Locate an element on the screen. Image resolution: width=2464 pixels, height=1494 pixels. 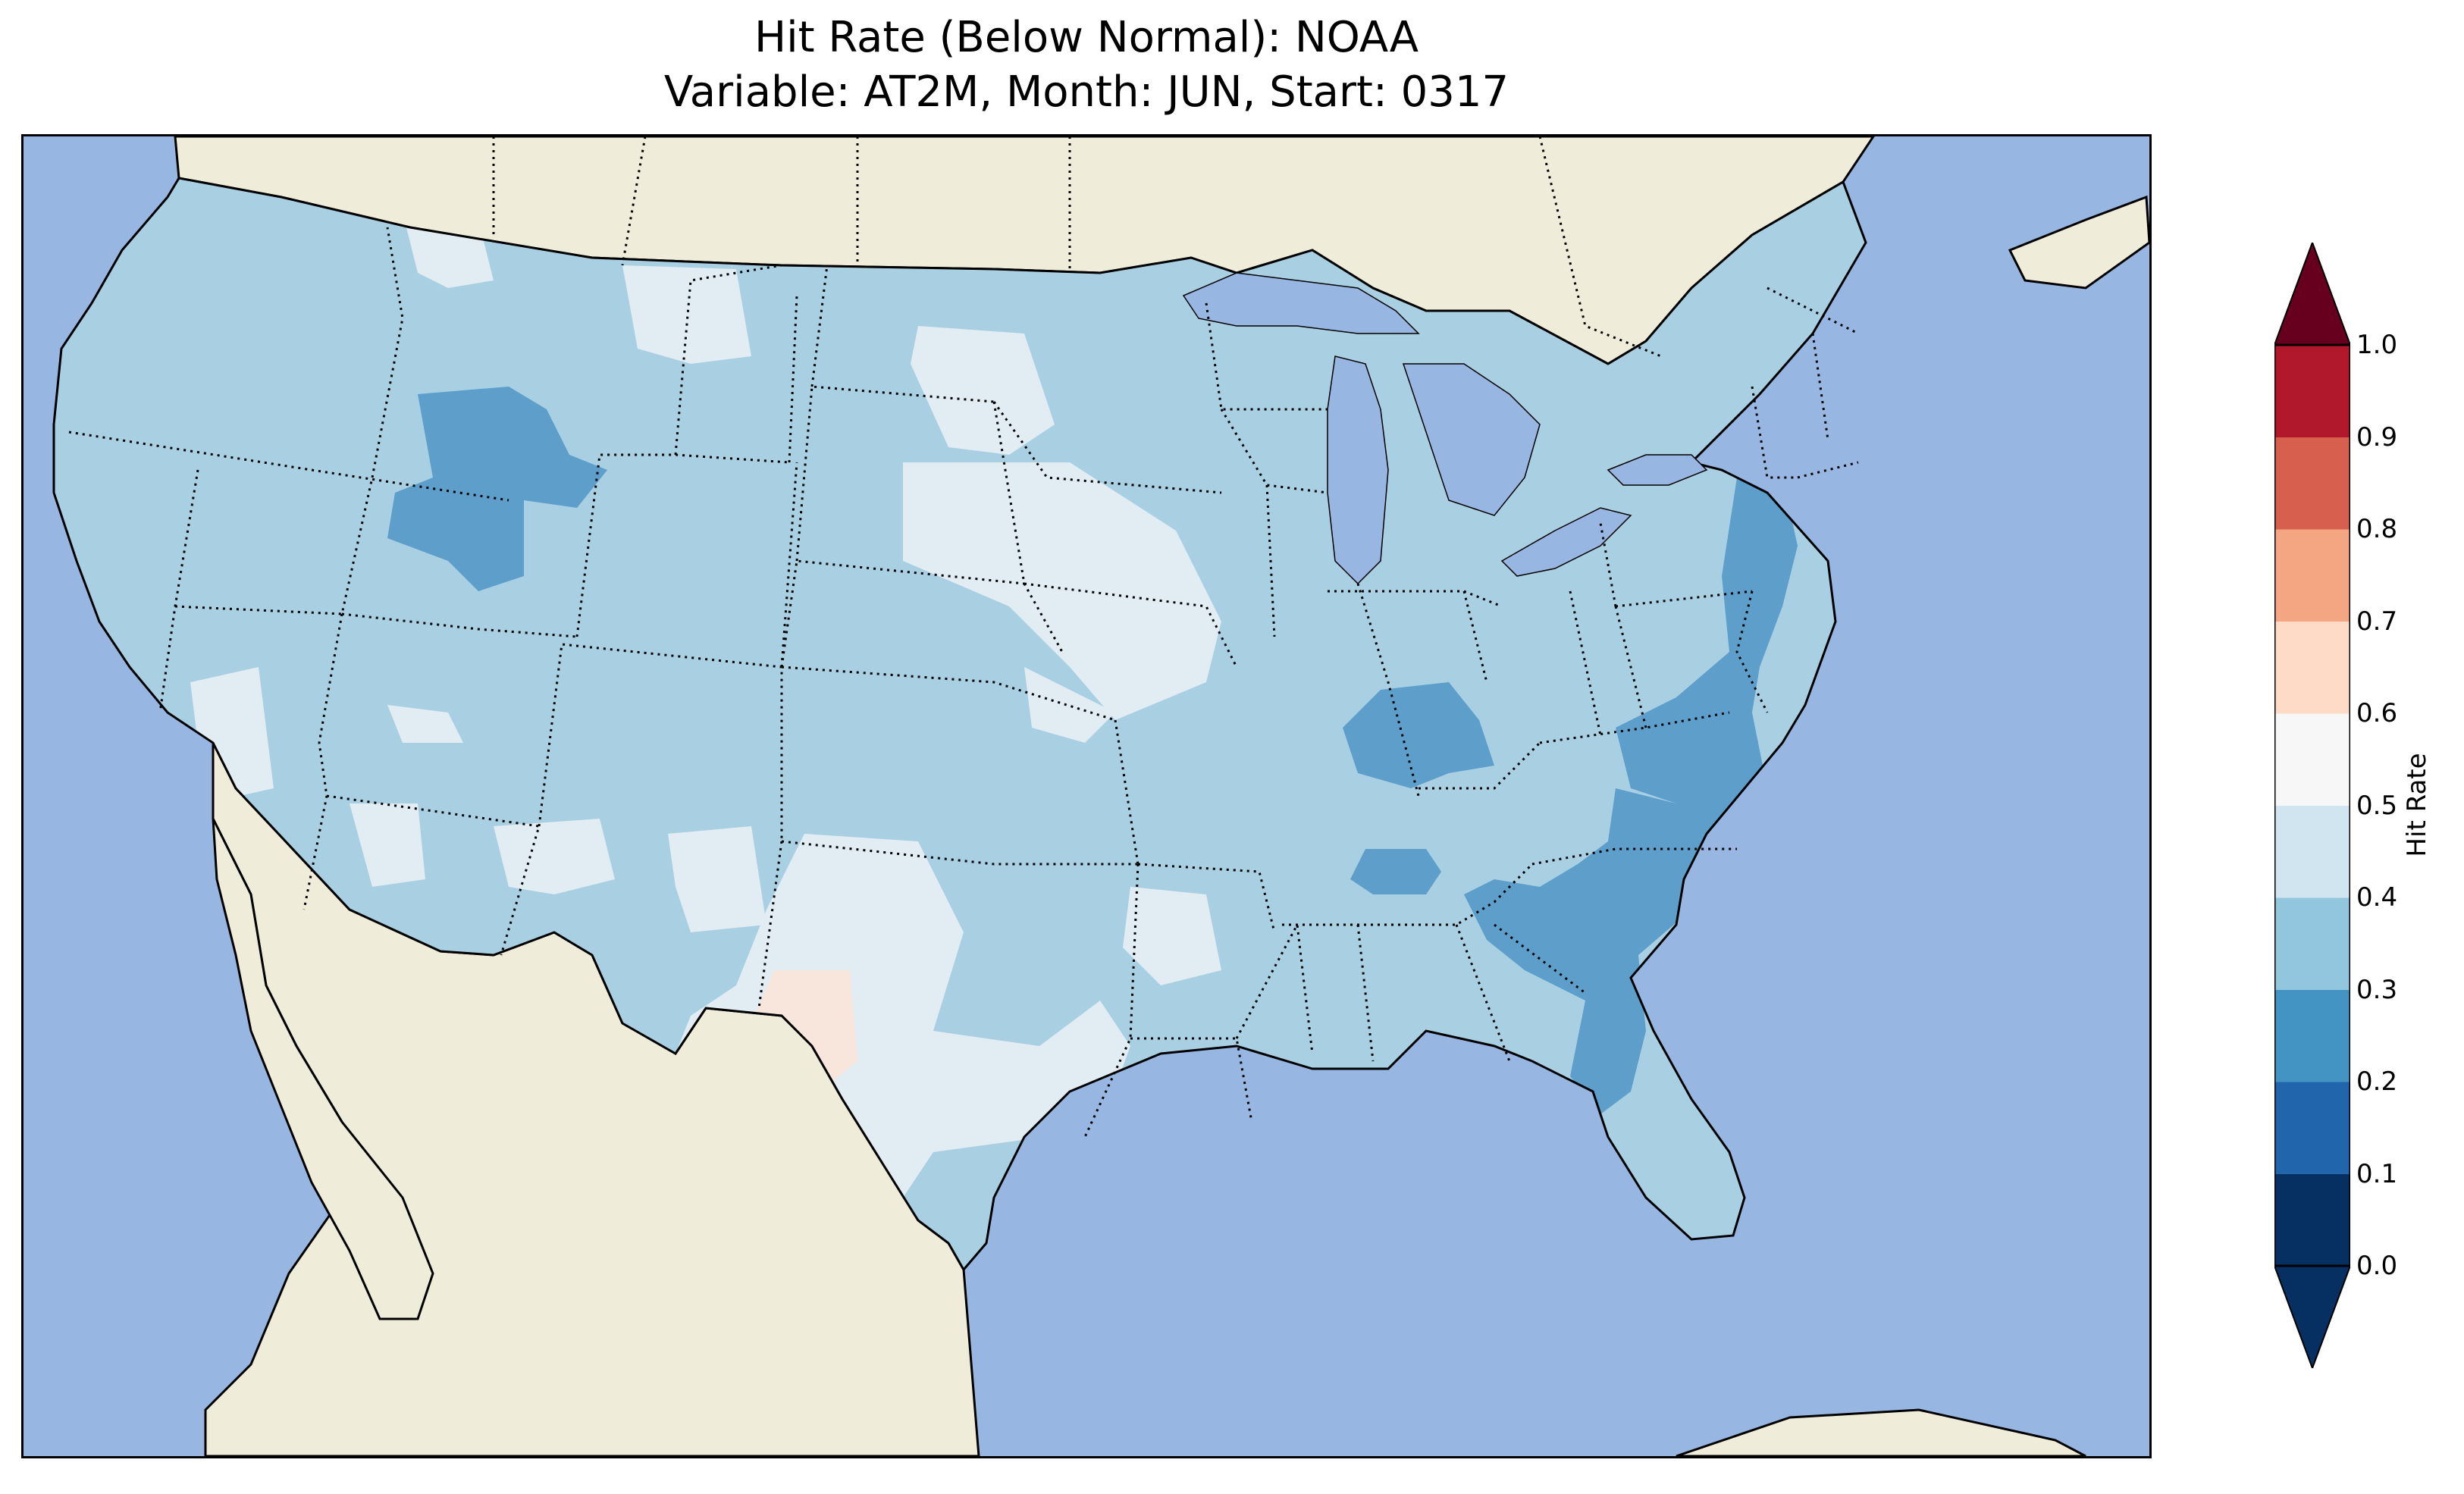
lake-superior is located at coordinates (1301, 303).